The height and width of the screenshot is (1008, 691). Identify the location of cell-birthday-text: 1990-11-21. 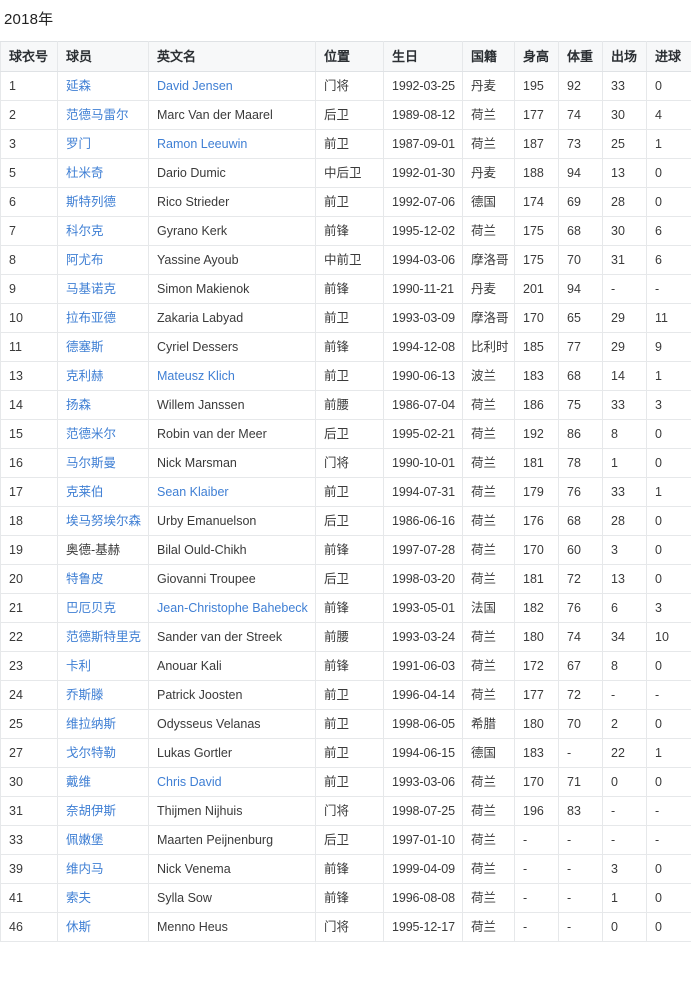
(423, 289).